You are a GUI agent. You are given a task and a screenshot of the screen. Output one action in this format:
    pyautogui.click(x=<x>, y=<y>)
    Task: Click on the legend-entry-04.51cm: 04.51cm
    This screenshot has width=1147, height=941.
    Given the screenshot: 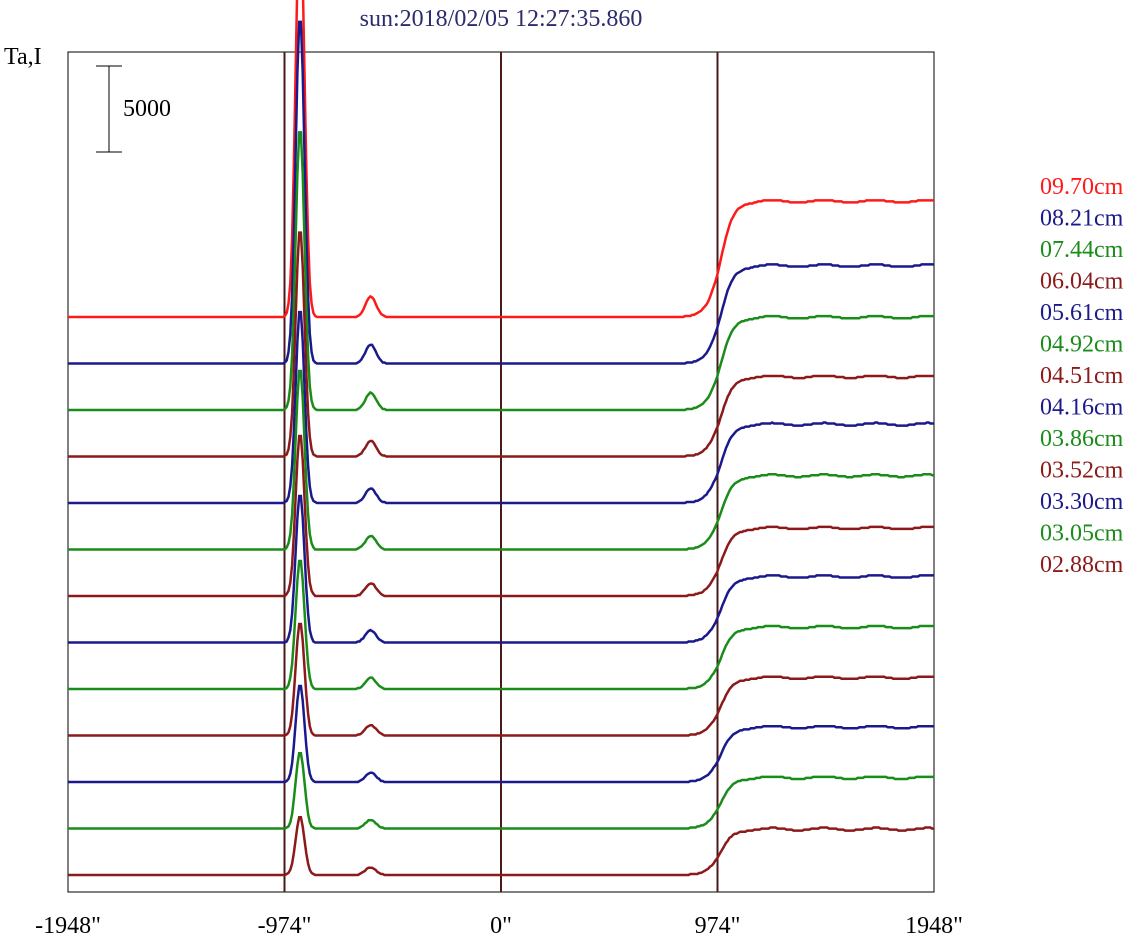 What is the action you would take?
    pyautogui.click(x=1082, y=376)
    